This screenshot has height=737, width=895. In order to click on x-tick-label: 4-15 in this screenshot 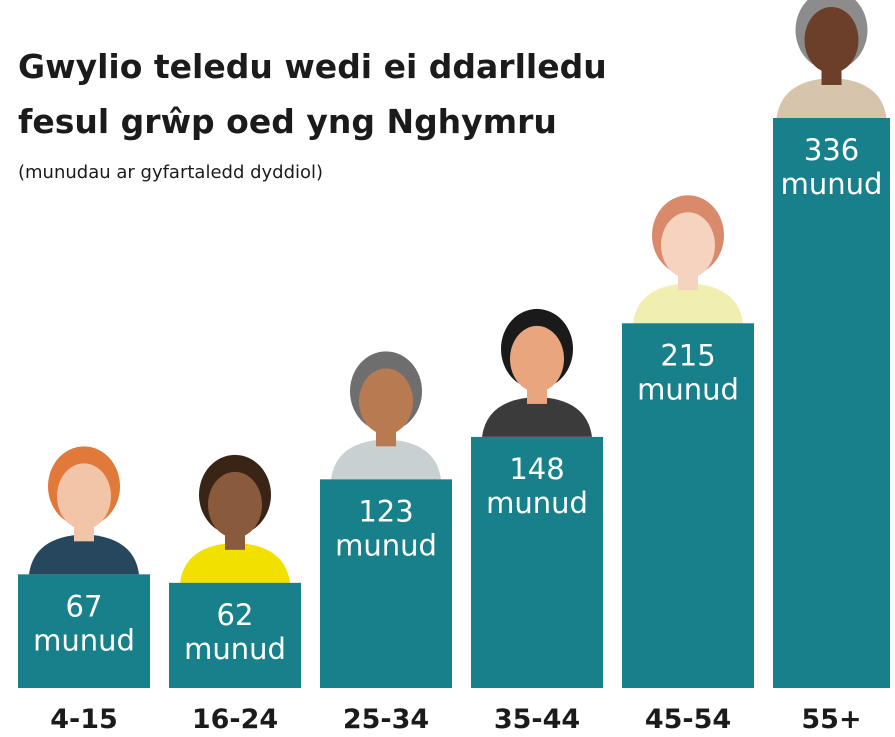, I will do `click(84, 719)`.